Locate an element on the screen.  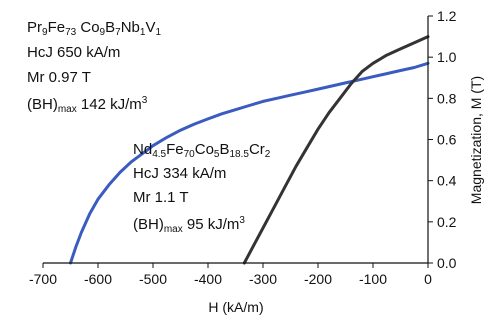
formula-subscript: 2 is located at coordinates (267, 154).